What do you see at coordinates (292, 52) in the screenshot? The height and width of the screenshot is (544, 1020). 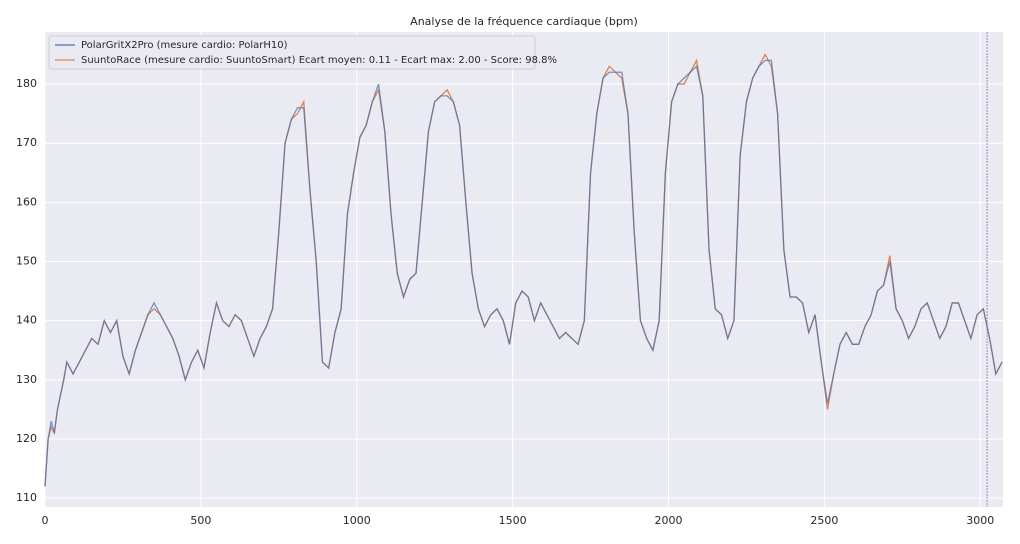 I see `legend-box` at bounding box center [292, 52].